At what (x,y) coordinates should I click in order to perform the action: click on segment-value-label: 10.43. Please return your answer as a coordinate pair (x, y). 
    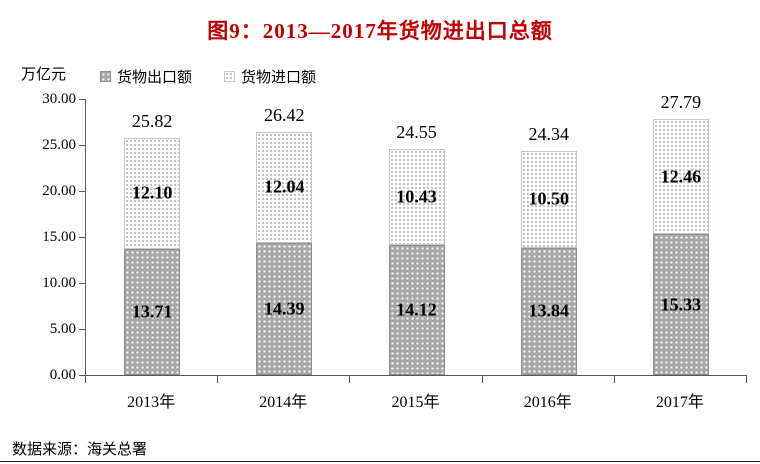
    Looking at the image, I should click on (416, 196).